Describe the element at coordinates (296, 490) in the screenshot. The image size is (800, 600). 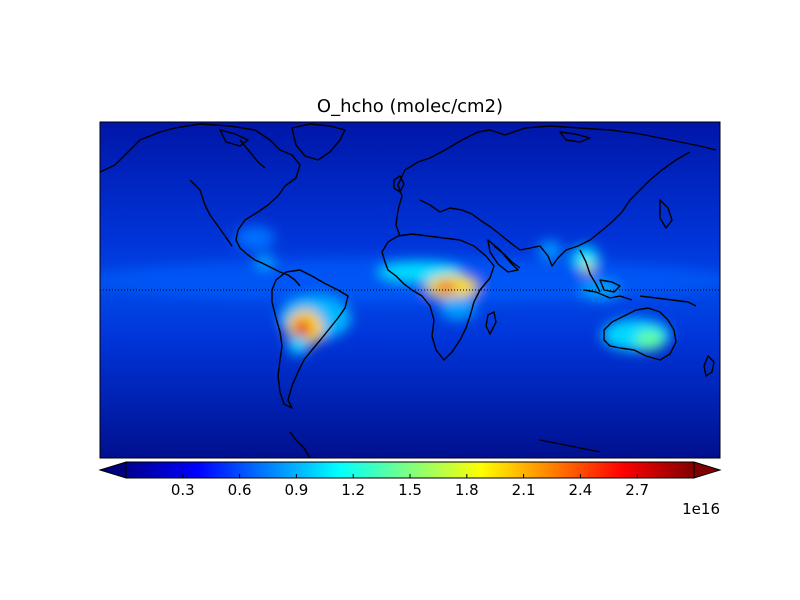
I see `colorbar-tick-label: 0.9` at that location.